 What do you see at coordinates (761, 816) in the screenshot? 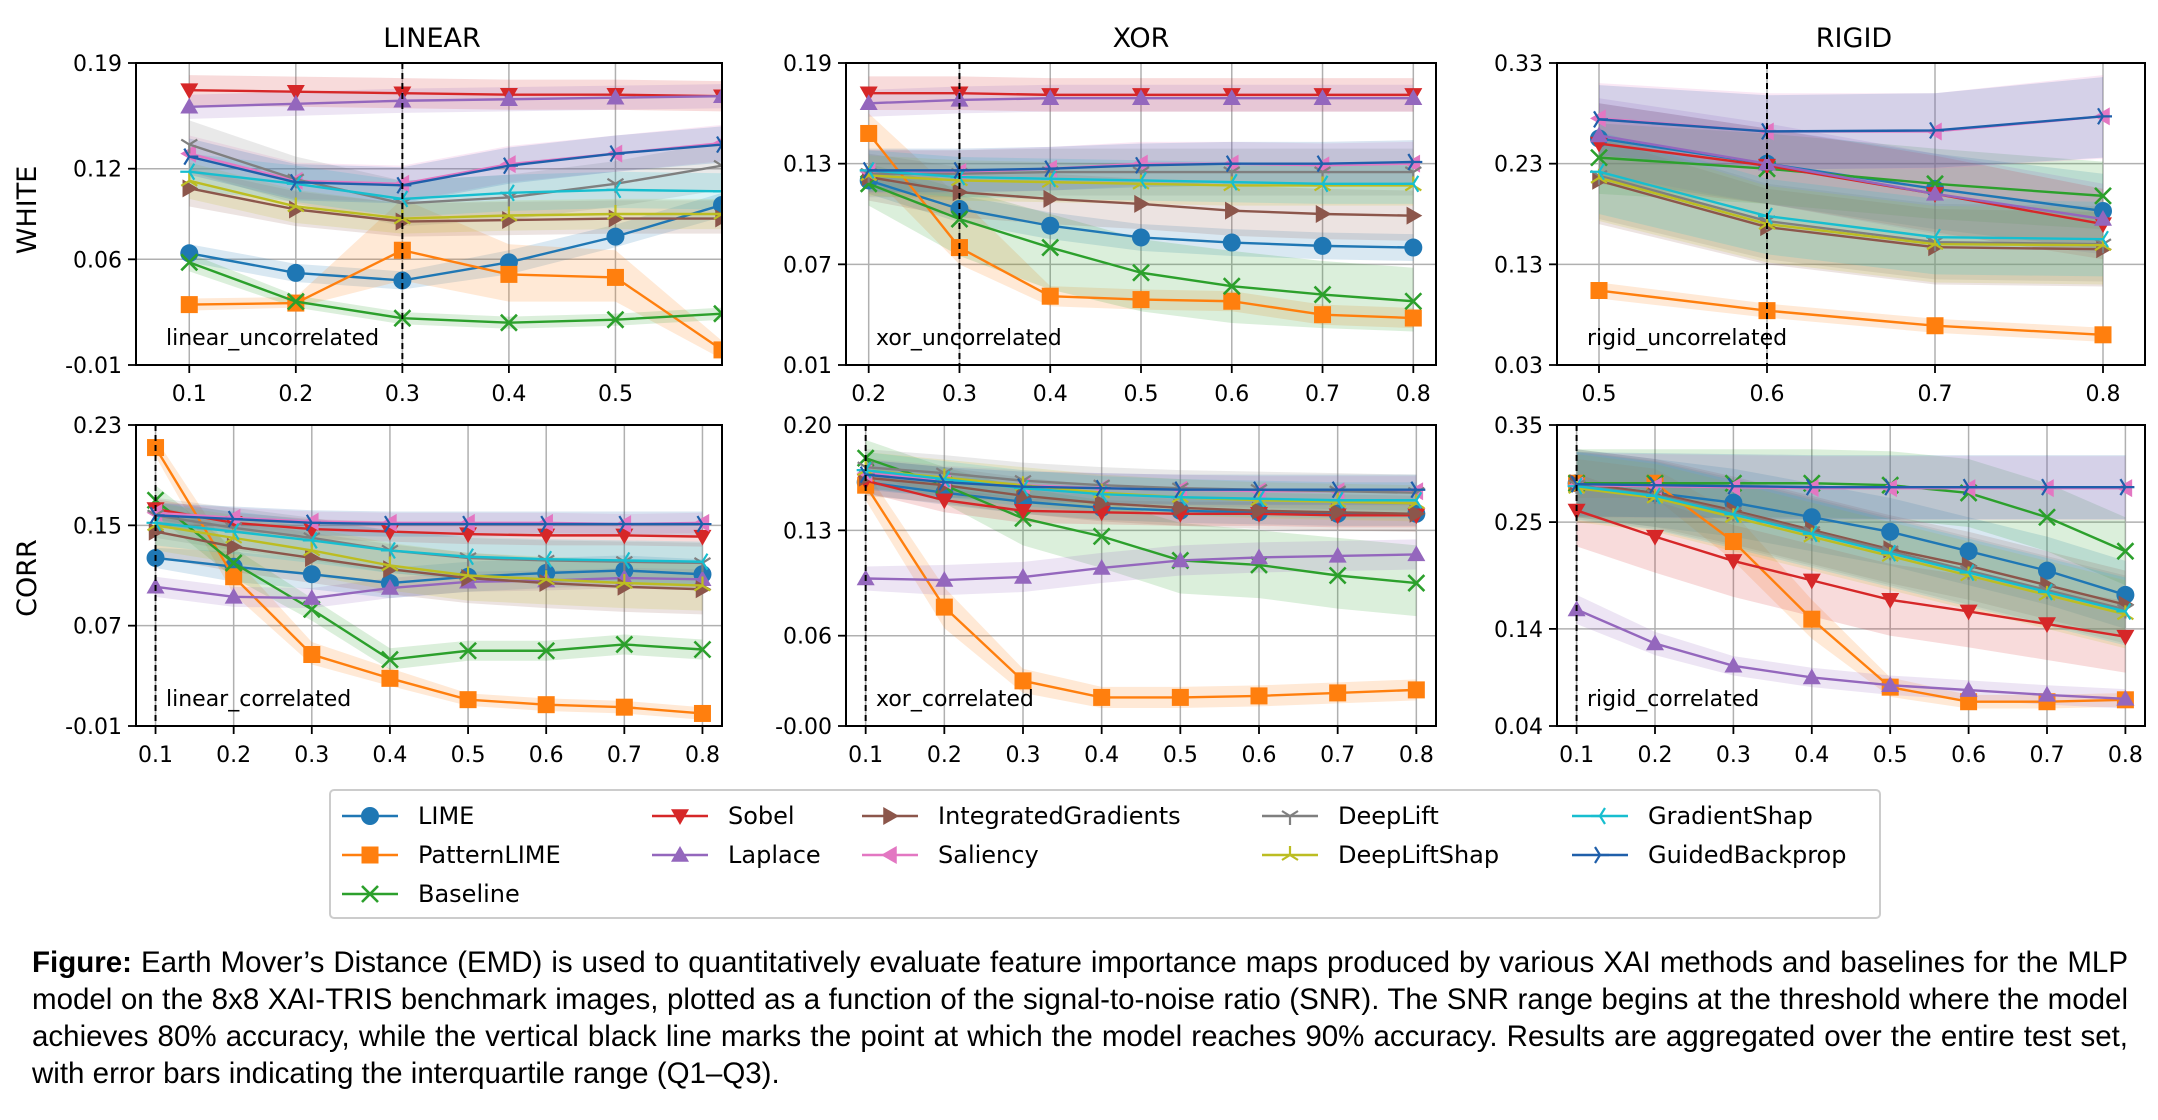
I see `legend-label: Sobel` at bounding box center [761, 816].